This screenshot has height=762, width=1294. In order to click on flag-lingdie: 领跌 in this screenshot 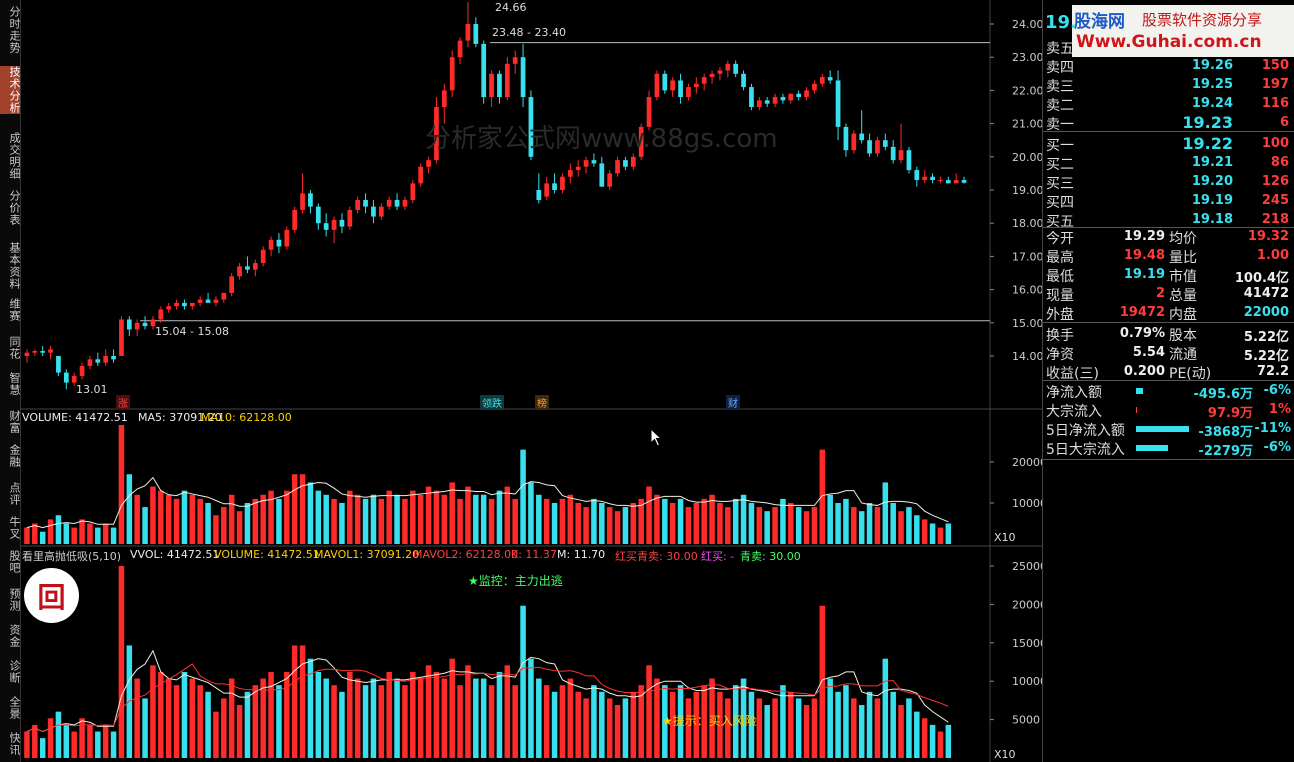, I will do `click(492, 402)`.